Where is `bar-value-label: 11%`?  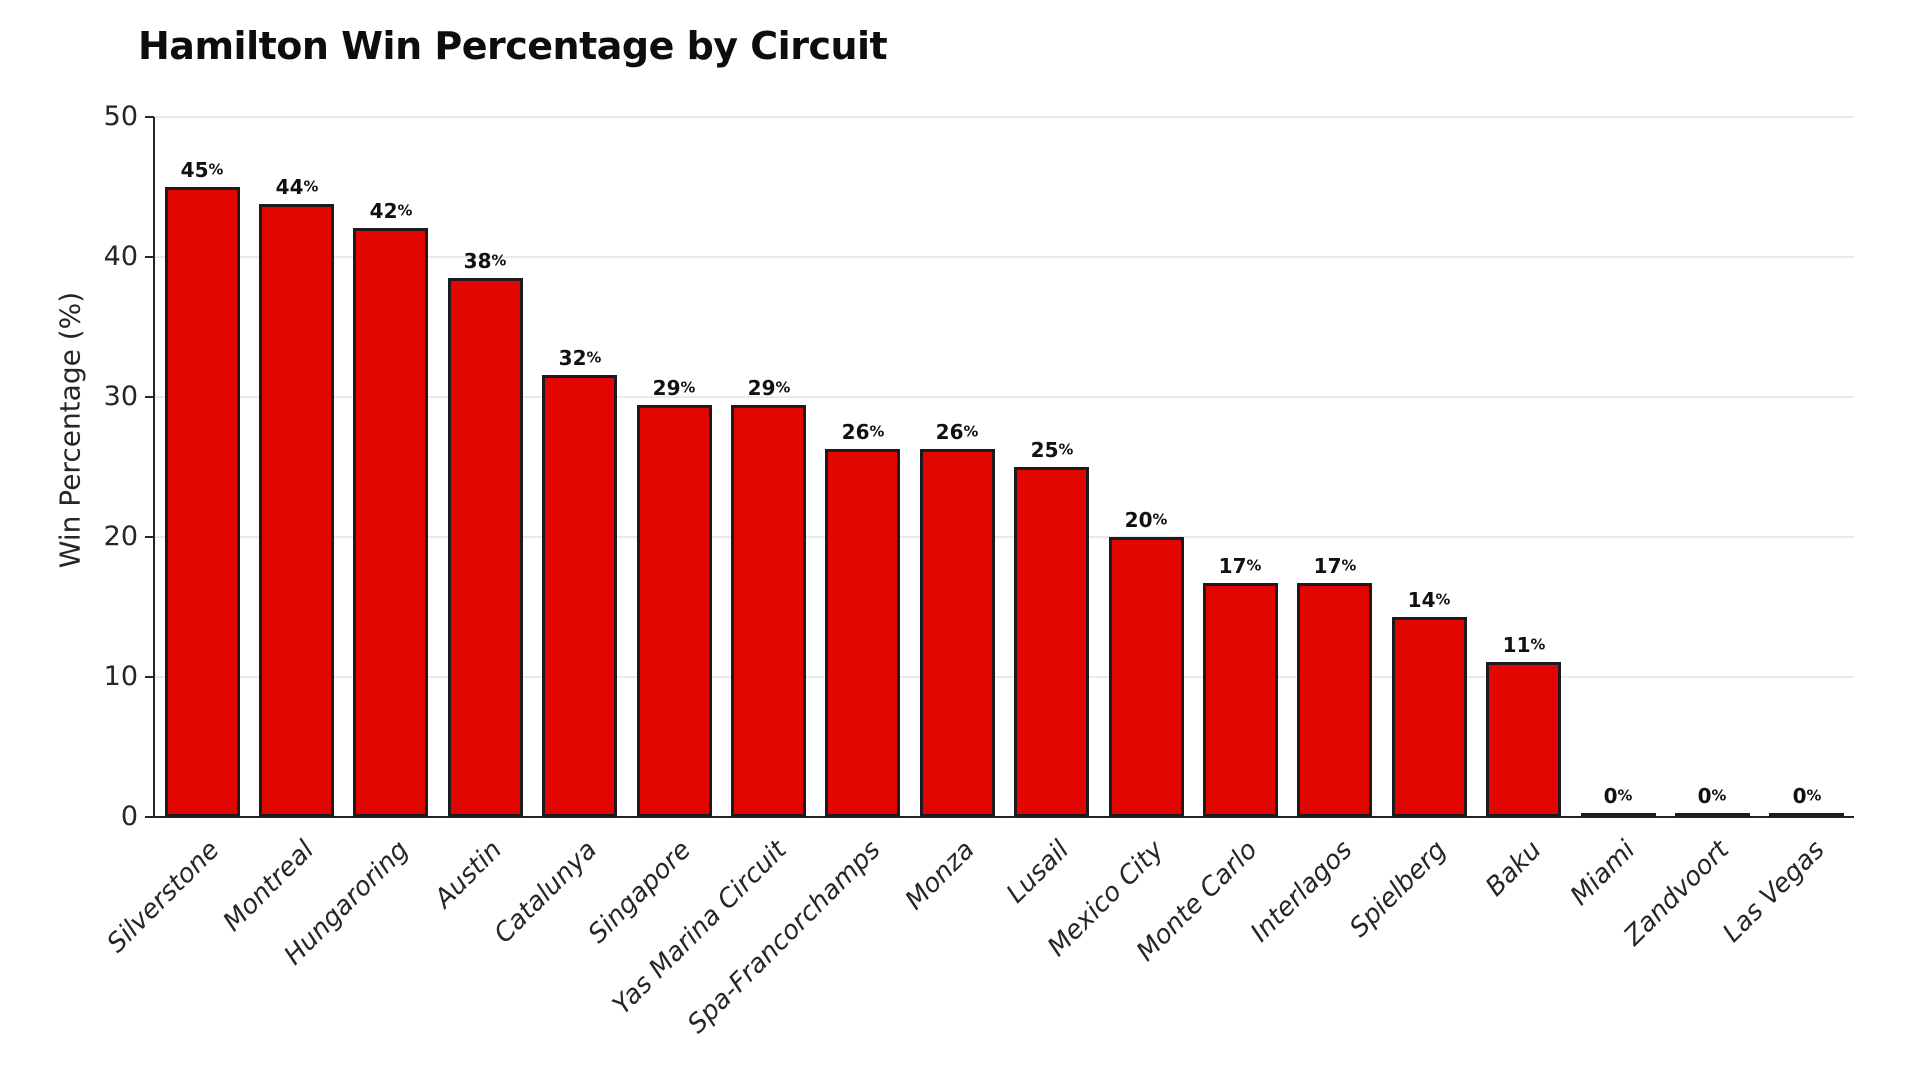
bar-value-label: 11% is located at coordinates (1524, 645).